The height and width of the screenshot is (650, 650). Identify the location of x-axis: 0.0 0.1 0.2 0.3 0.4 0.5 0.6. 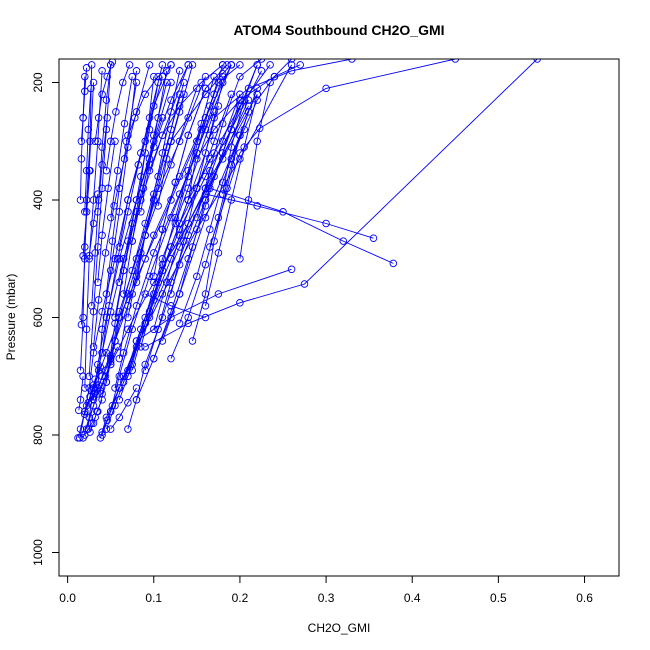
(326, 590).